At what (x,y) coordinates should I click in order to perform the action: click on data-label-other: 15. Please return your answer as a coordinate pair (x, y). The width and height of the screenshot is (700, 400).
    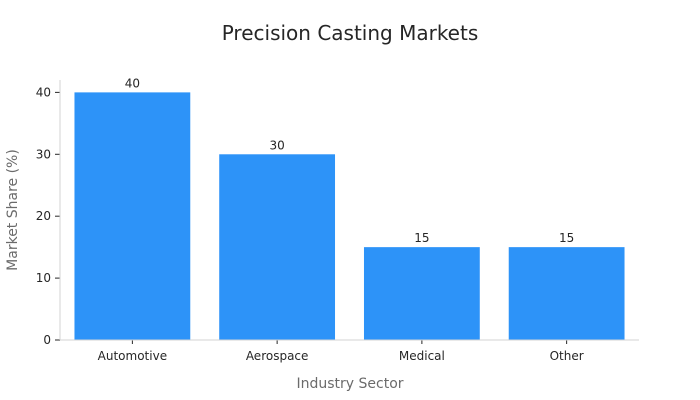
    Looking at the image, I should click on (566, 238).